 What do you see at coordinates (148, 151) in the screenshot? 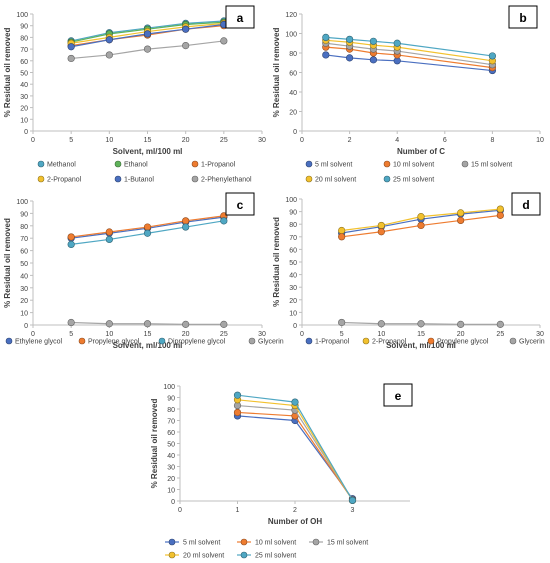
I see `x-axis-title: Solvent, ml/100 ml` at bounding box center [148, 151].